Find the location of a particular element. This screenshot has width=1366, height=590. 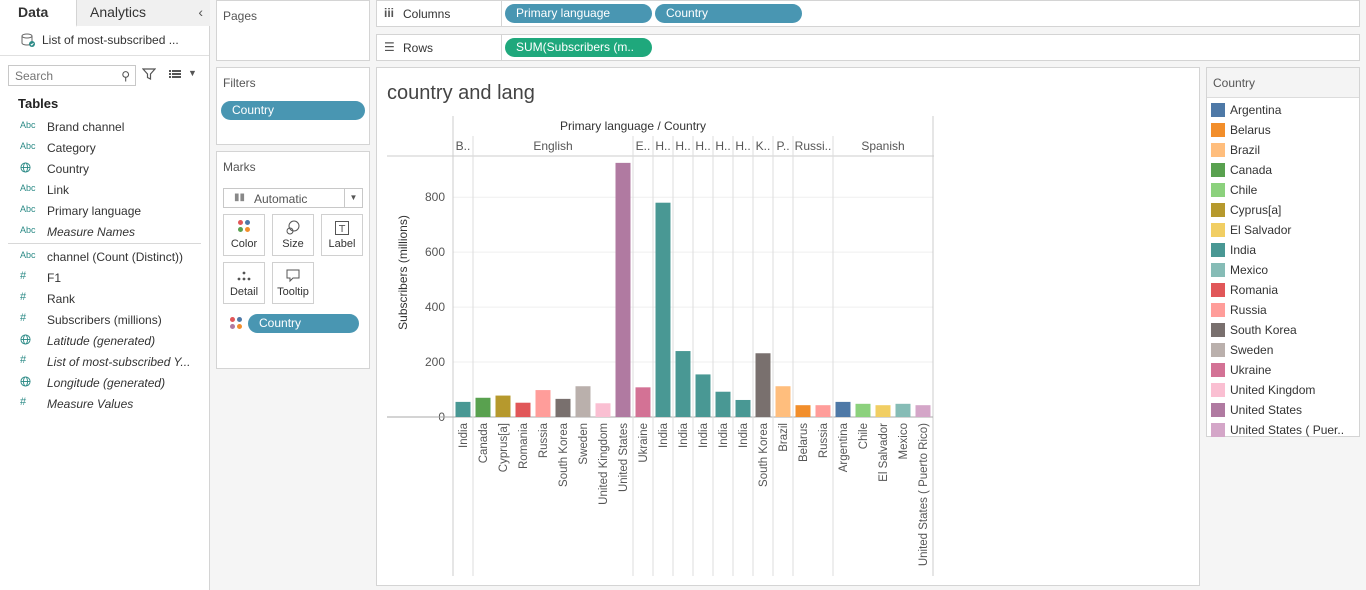

search-input is located at coordinates (59, 75).